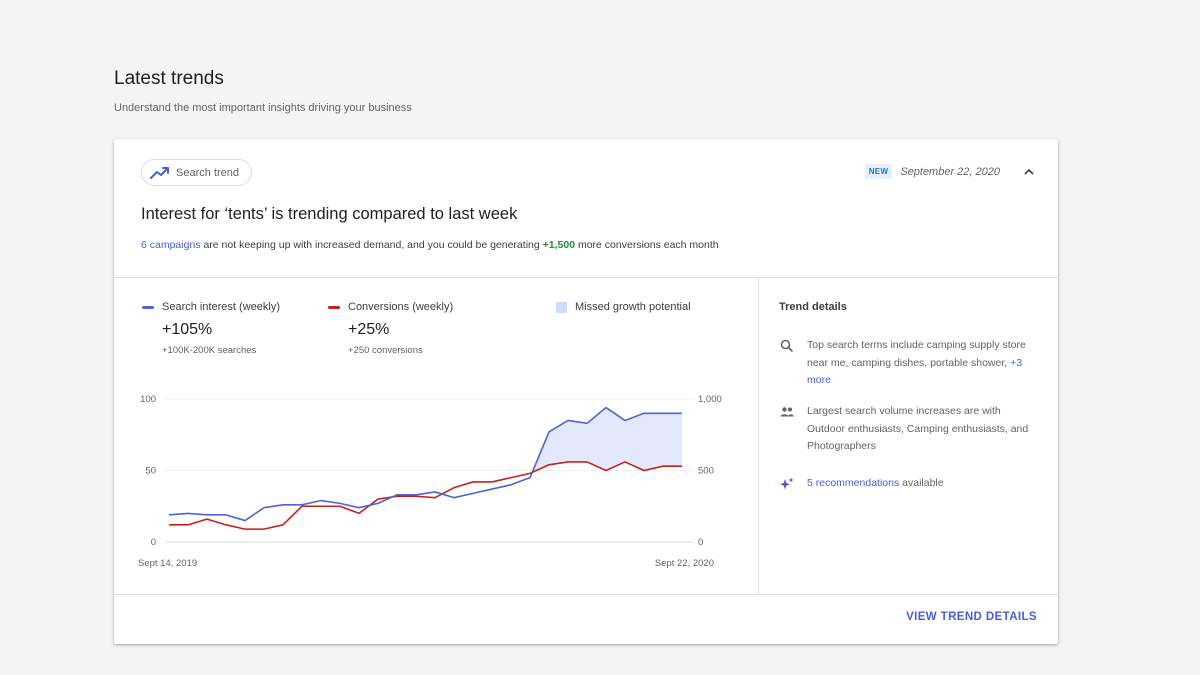  I want to click on legend-missed: Missed growth potential, so click(623, 307).